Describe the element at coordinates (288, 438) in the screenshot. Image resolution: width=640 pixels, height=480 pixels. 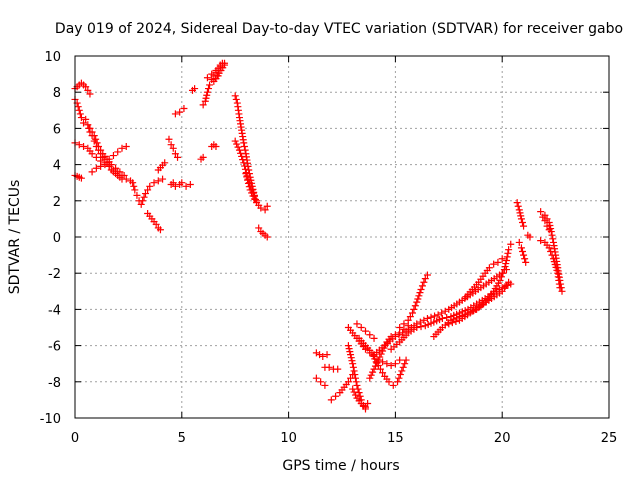
I see `x-tick-label: 10` at that location.